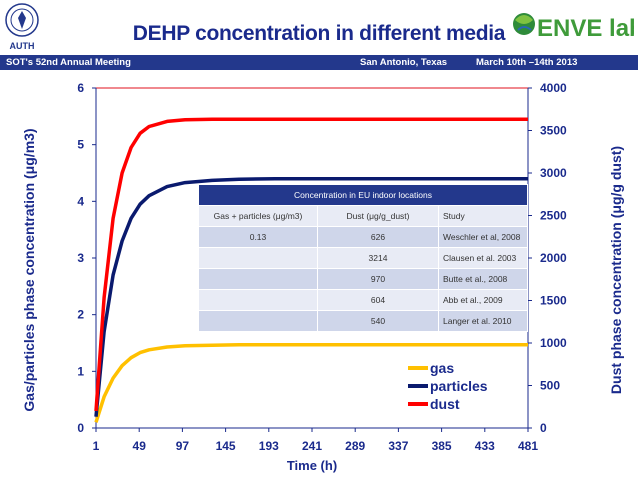 This screenshot has height=479, width=638. Describe the element at coordinates (553, 173) in the screenshot. I see `y-tick-label-right: 3000` at that location.